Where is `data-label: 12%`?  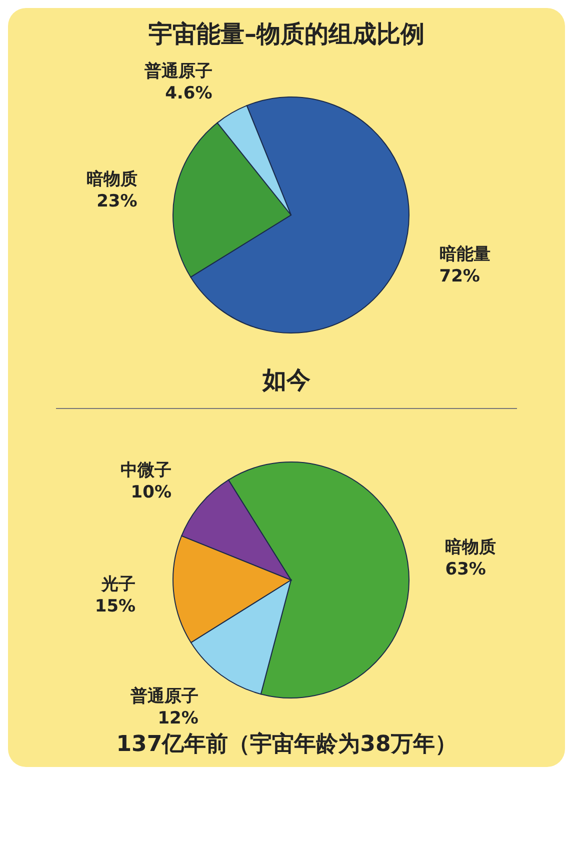 data-label: 12% is located at coordinates (178, 718).